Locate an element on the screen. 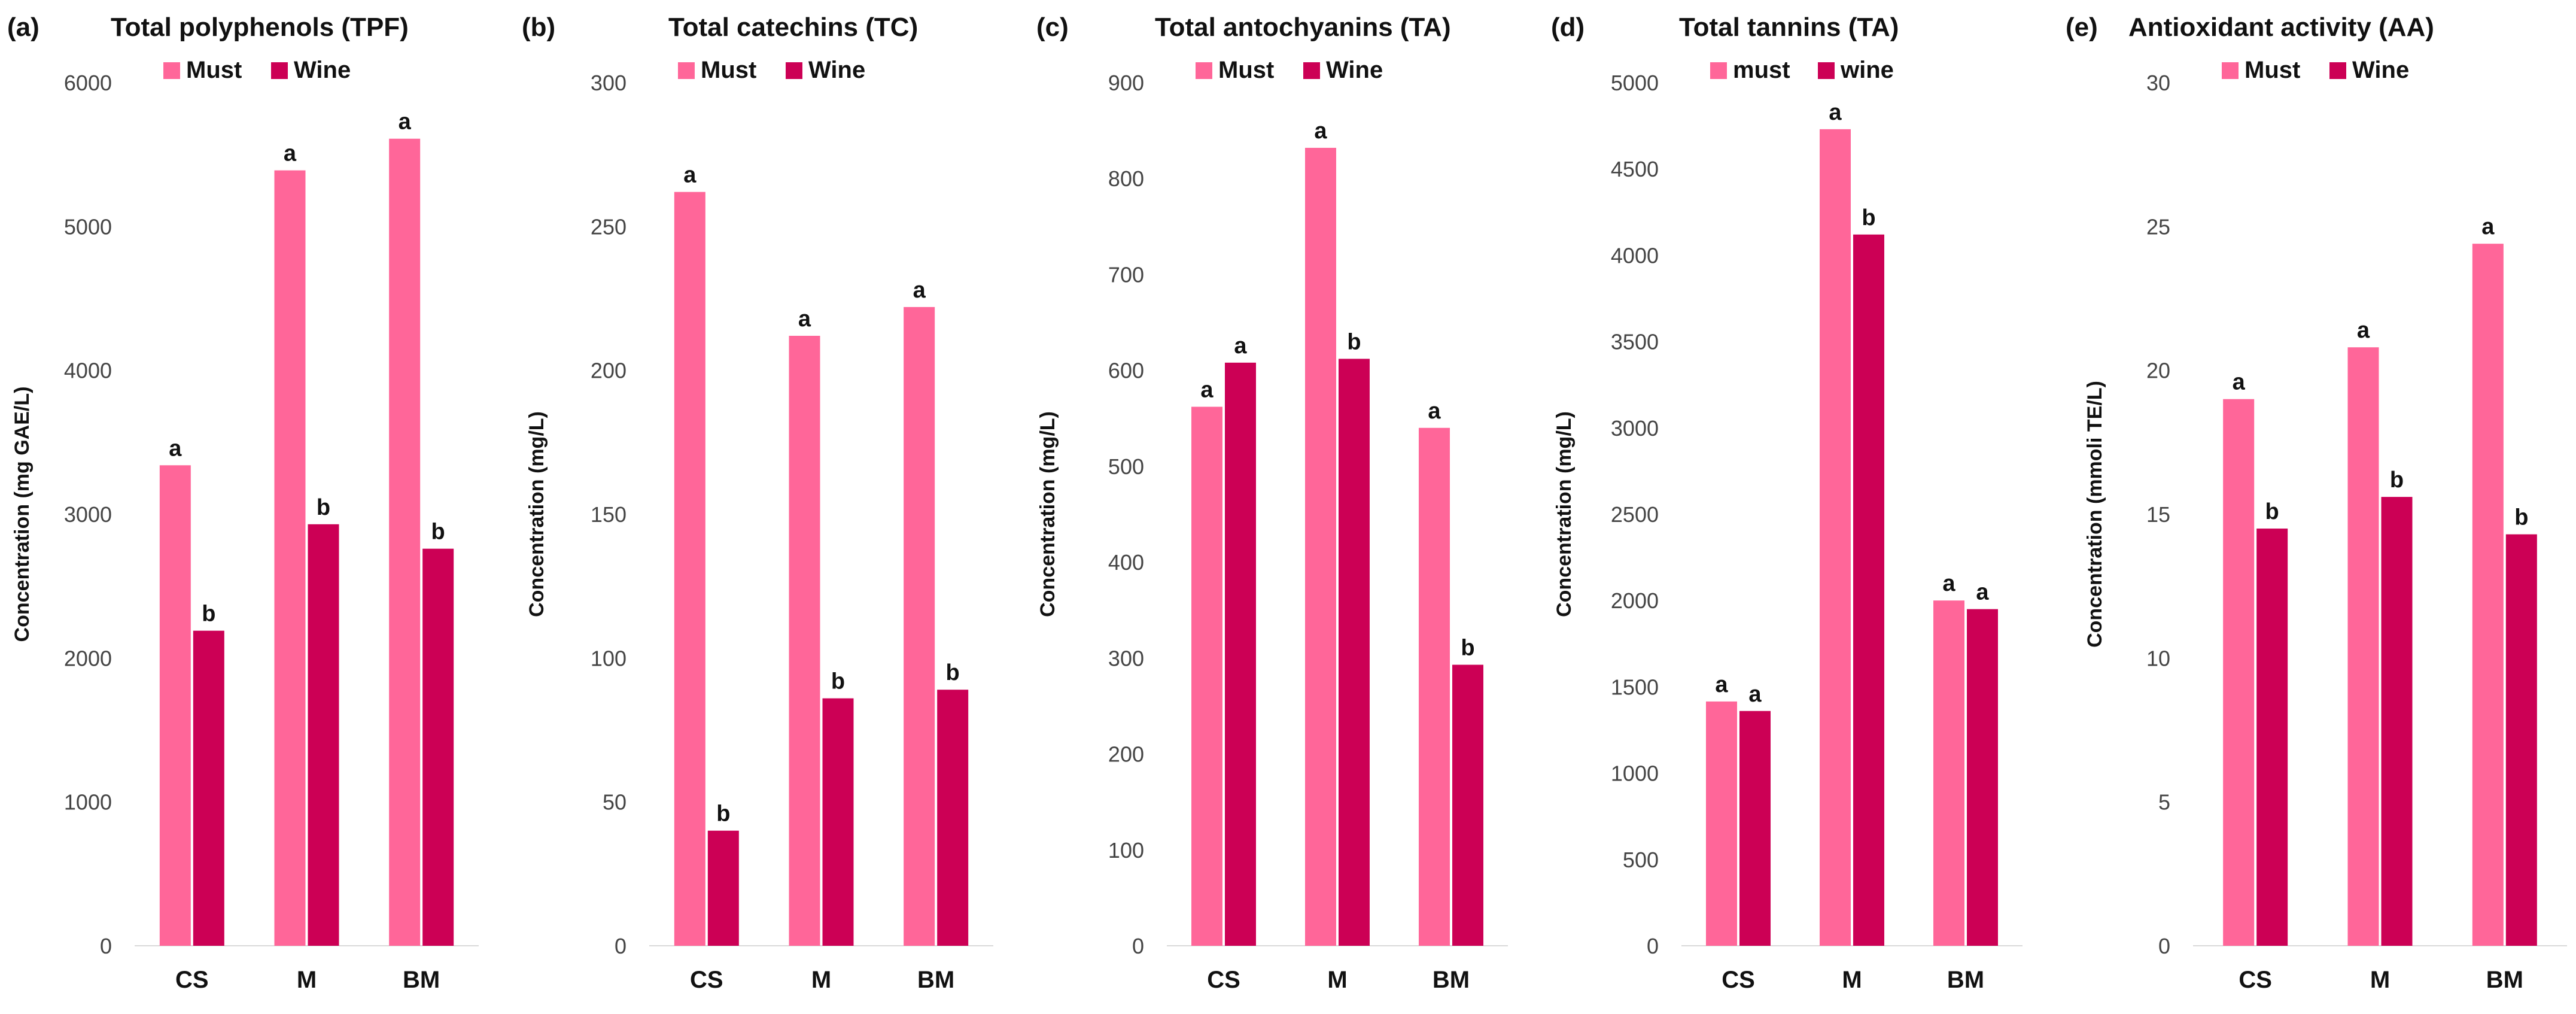  y-tick-label: 150 is located at coordinates (608, 514).